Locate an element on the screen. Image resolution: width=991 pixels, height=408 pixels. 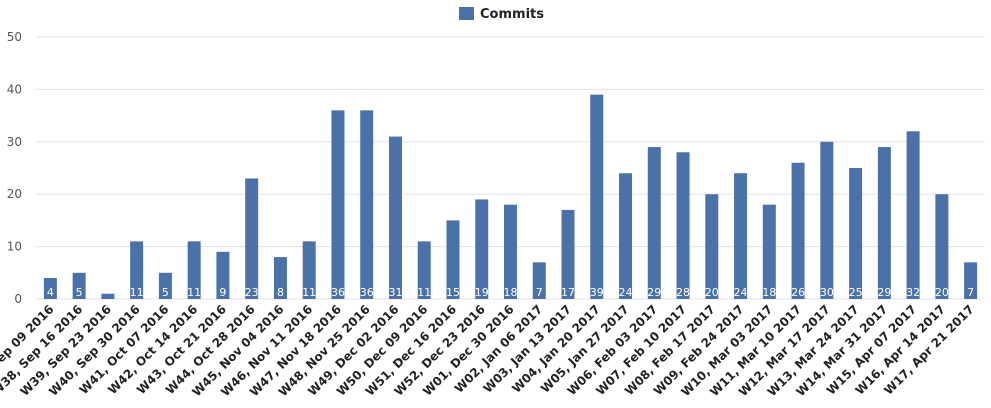
legend-label: Commits is located at coordinates (512, 14).